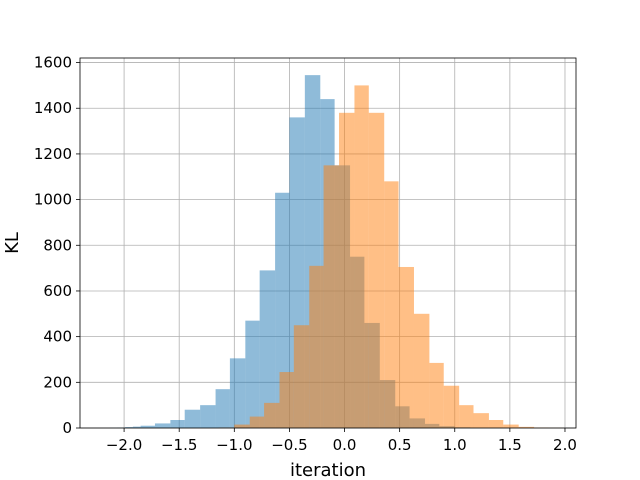  What do you see at coordinates (53, 200) in the screenshot?
I see `y-tick-label: 1000` at bounding box center [53, 200].